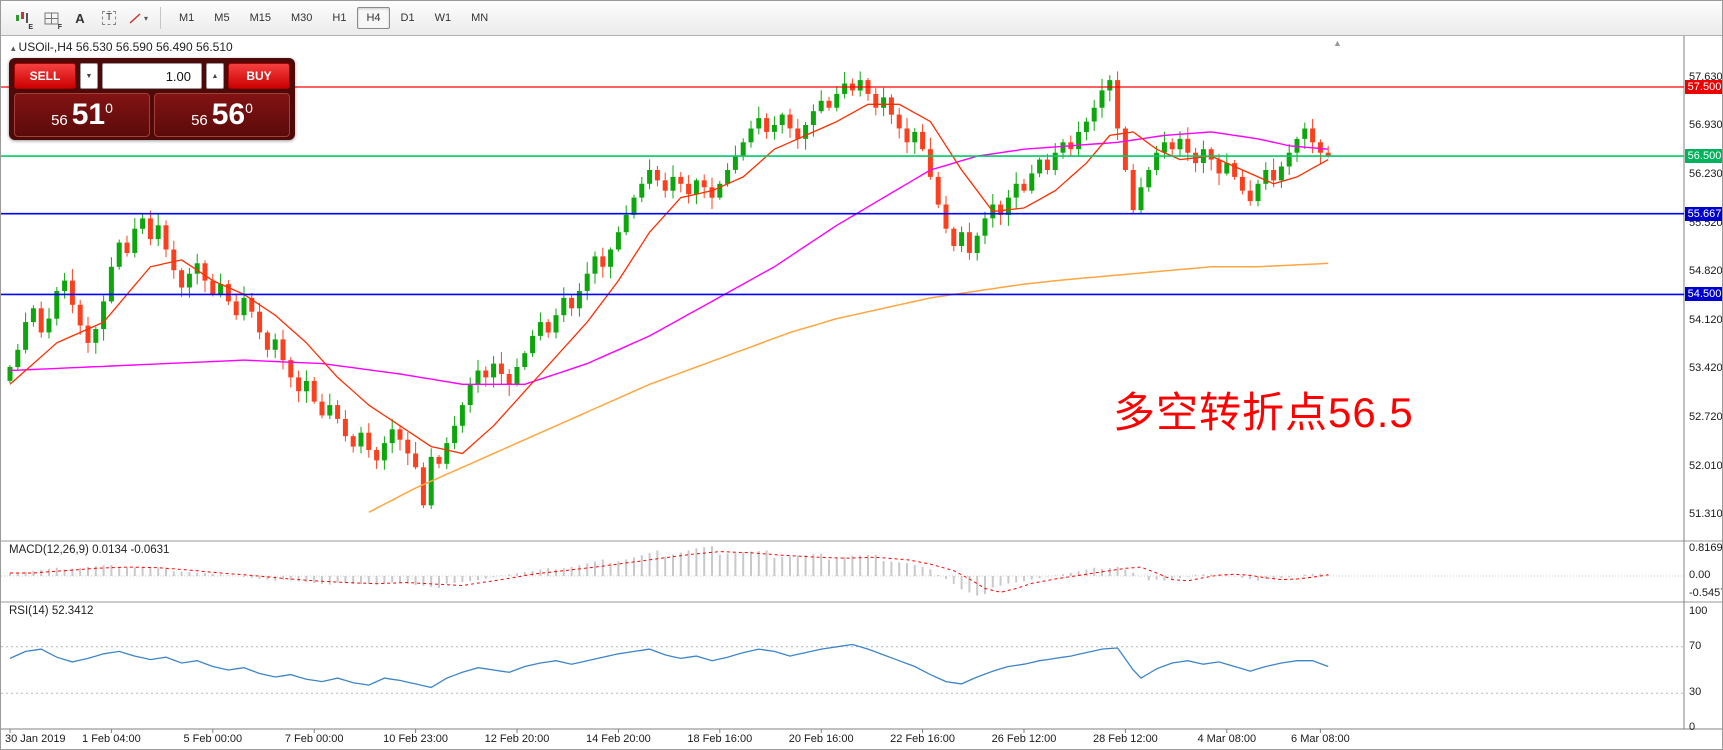  Describe the element at coordinates (228, 114) in the screenshot. I see `buy-price-big: 56` at that location.